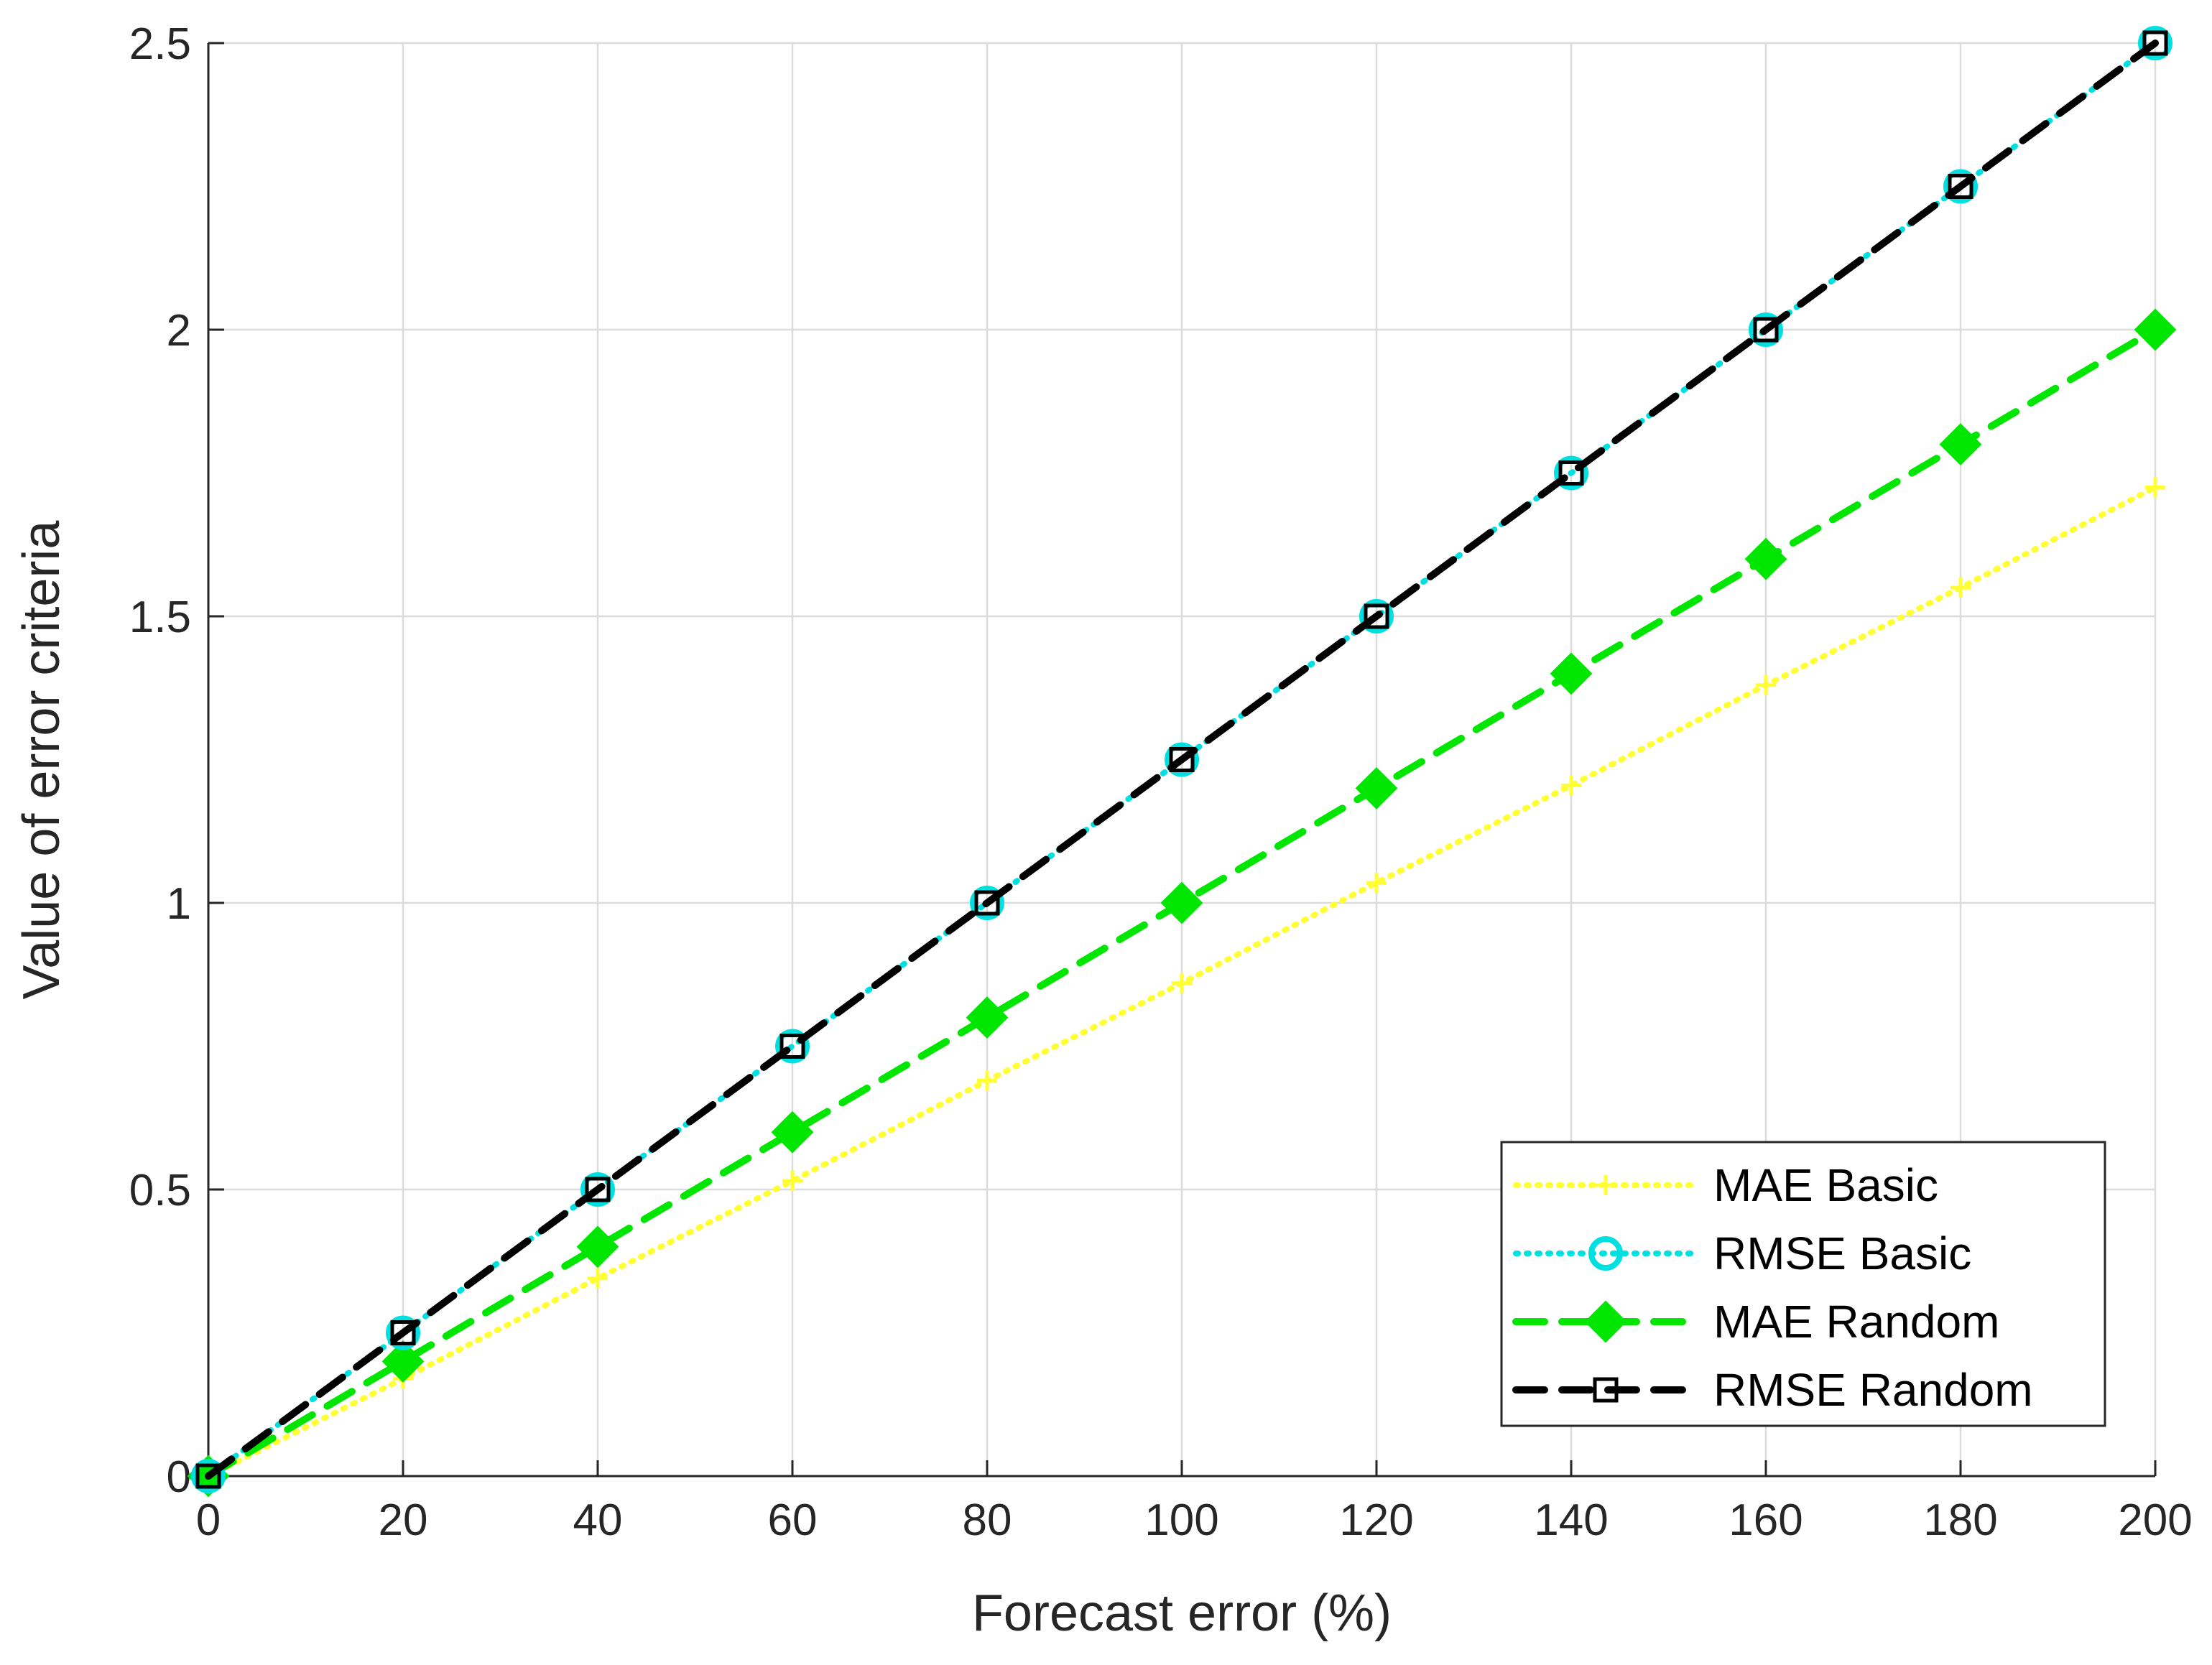 Image resolution: width=2212 pixels, height=1665 pixels. I want to click on x-tick-label: 160, so click(1766, 1520).